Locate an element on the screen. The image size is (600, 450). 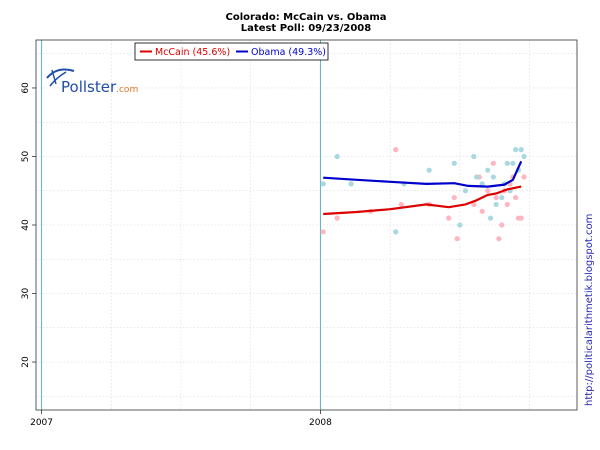
y-tick-label: 60 is located at coordinates (26, 88).